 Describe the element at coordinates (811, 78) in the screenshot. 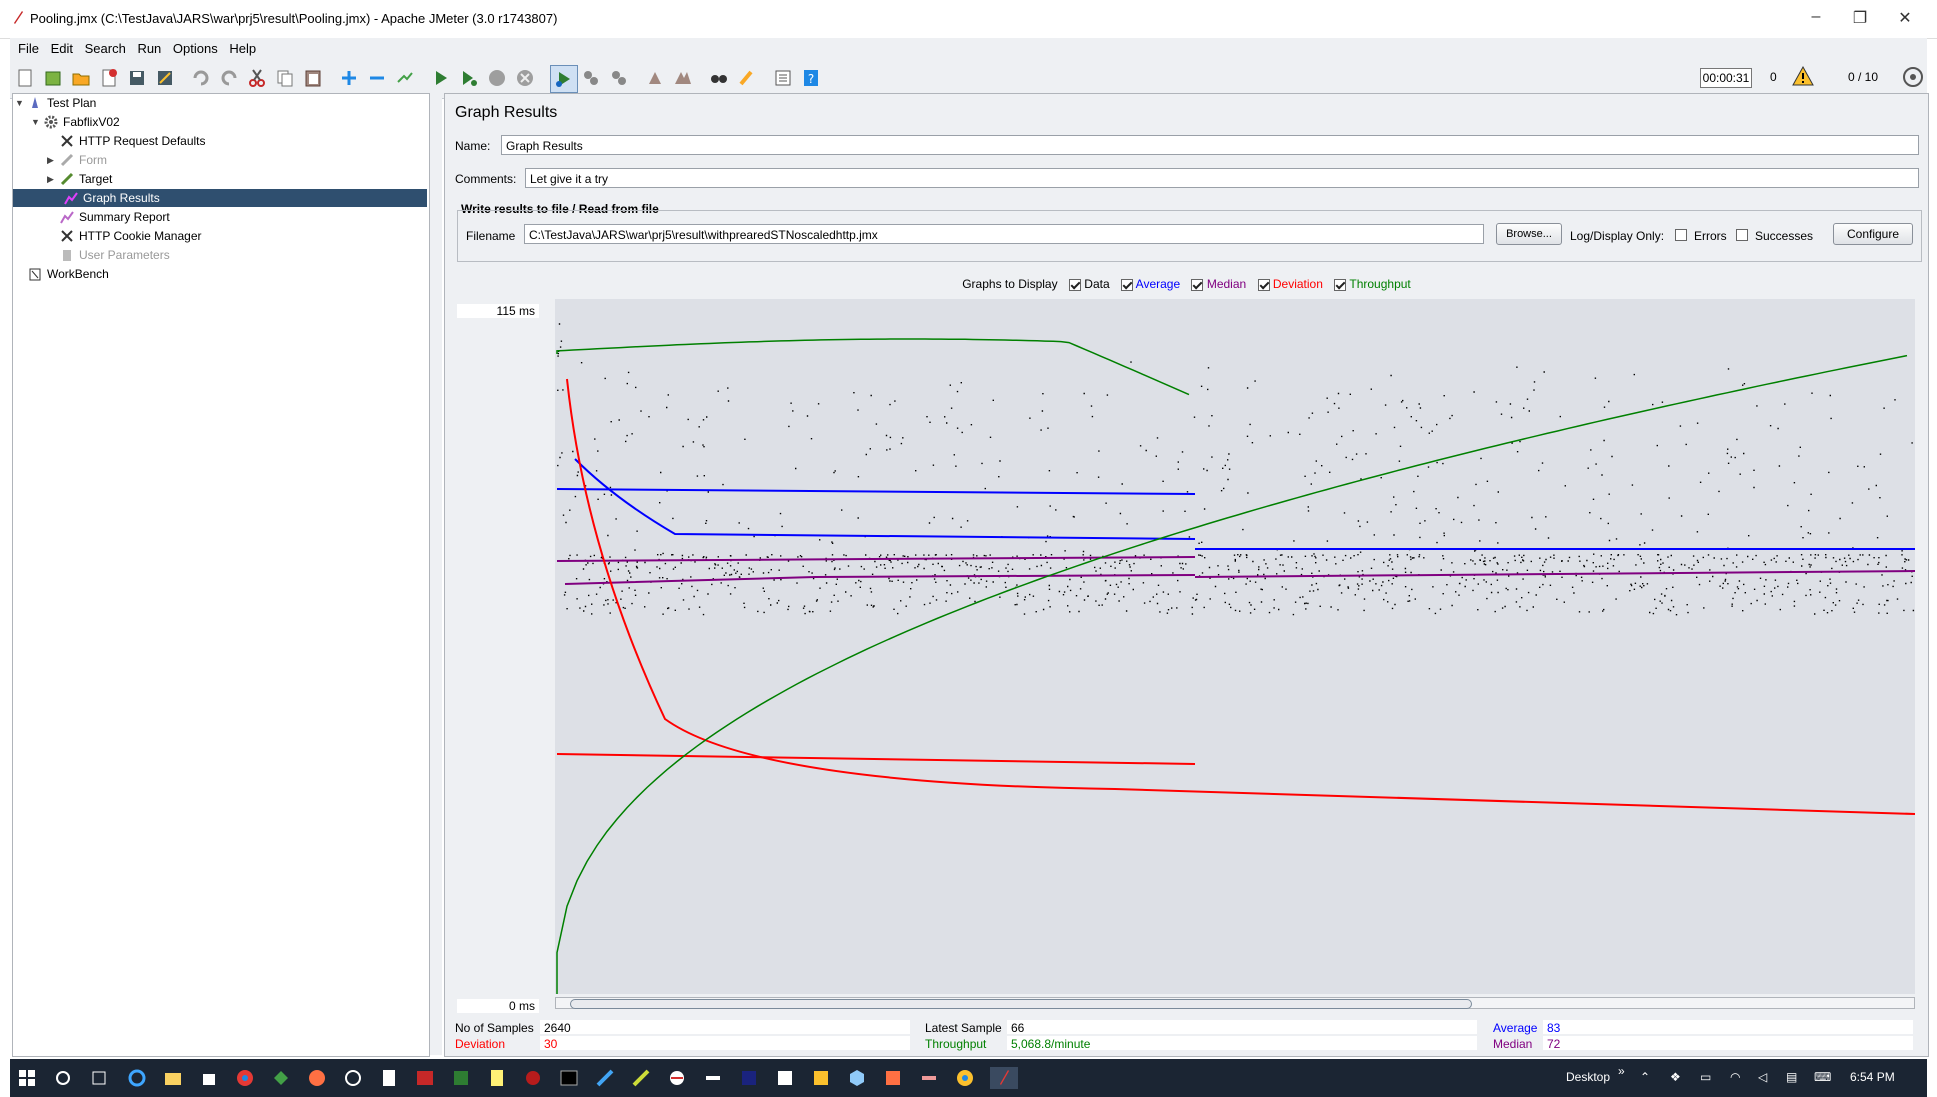

I see `help-icon: ?` at that location.